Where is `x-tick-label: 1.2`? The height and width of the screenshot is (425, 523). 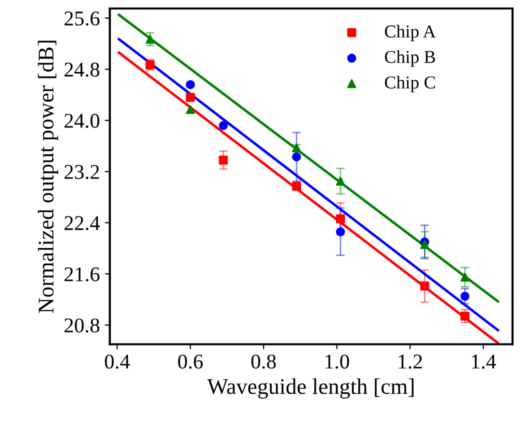
x-tick-label: 1.2 is located at coordinates (410, 361).